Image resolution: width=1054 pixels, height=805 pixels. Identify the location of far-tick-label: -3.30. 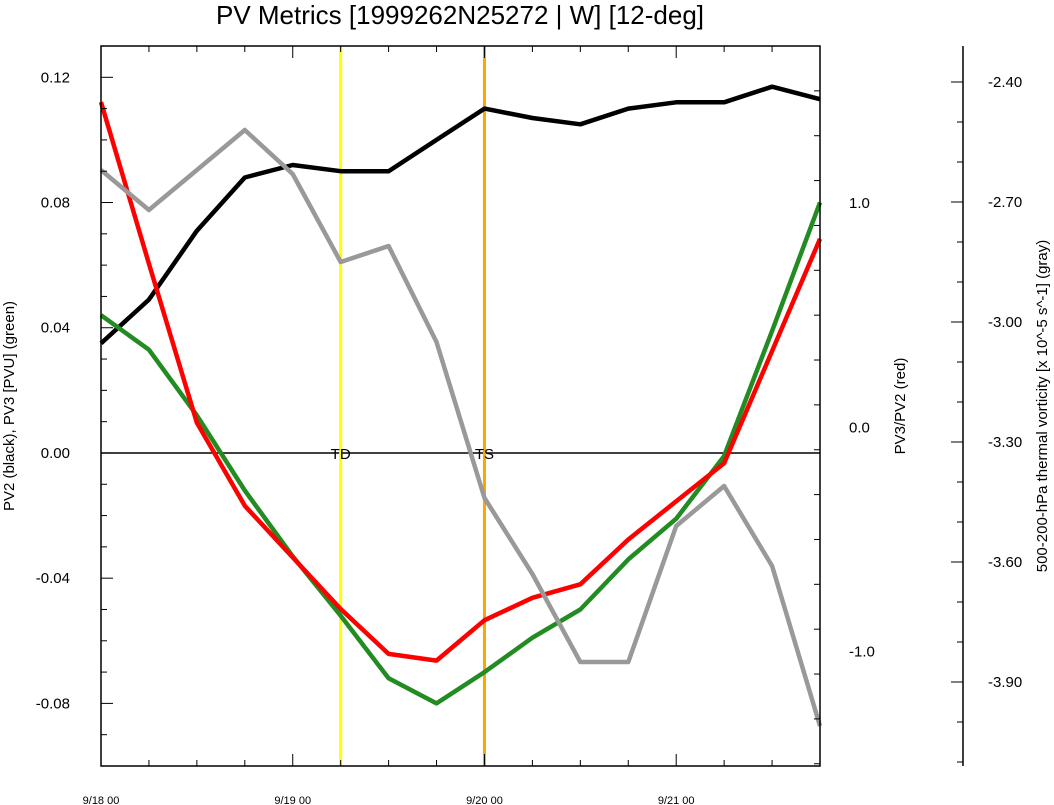
(1005, 442).